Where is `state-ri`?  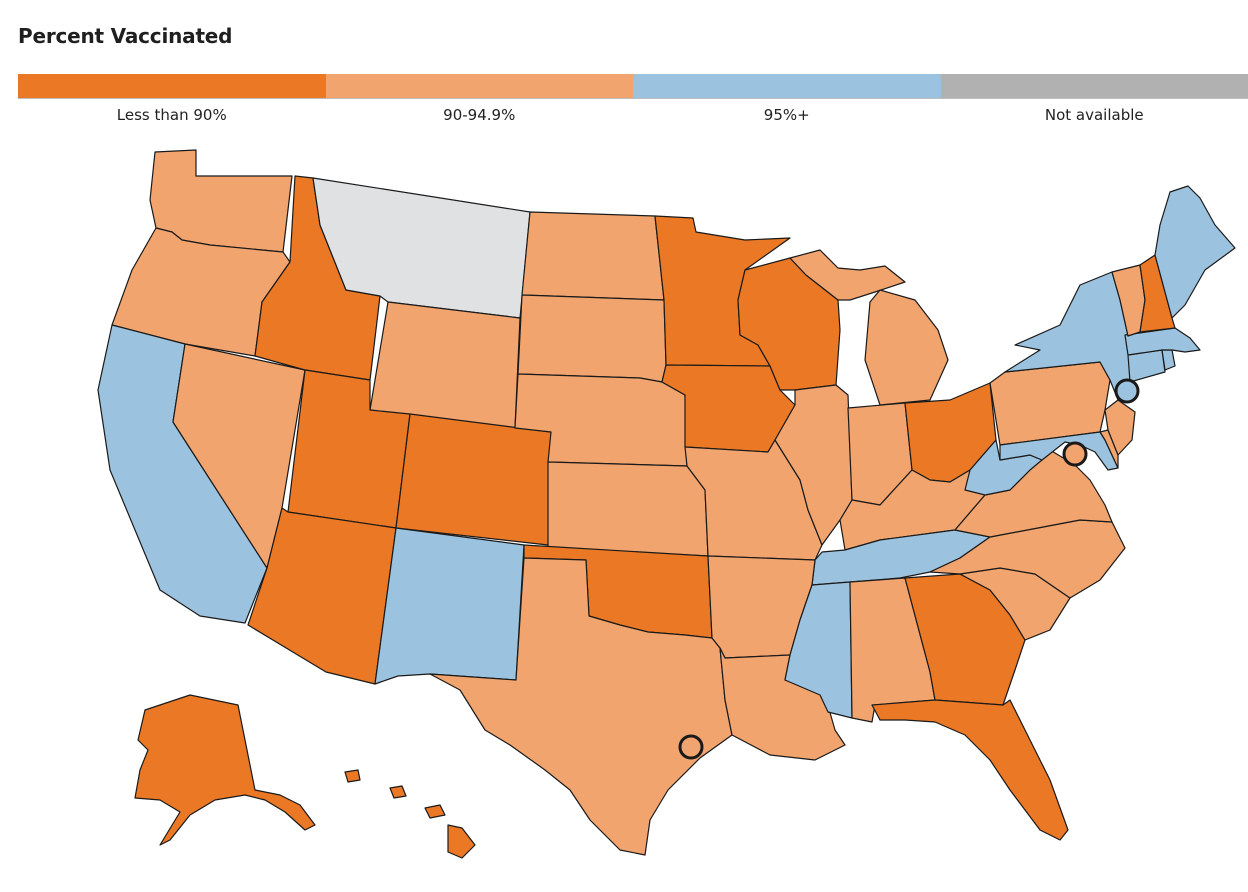 state-ri is located at coordinates (1168, 360).